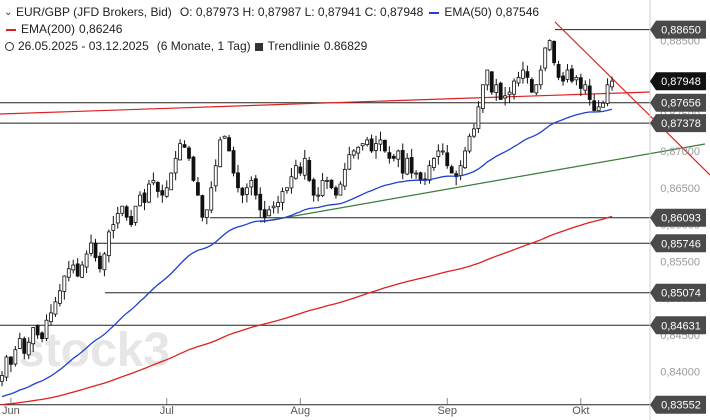  What do you see at coordinates (681, 326) in the screenshot?
I see `label-text: 0,84631` at bounding box center [681, 326].